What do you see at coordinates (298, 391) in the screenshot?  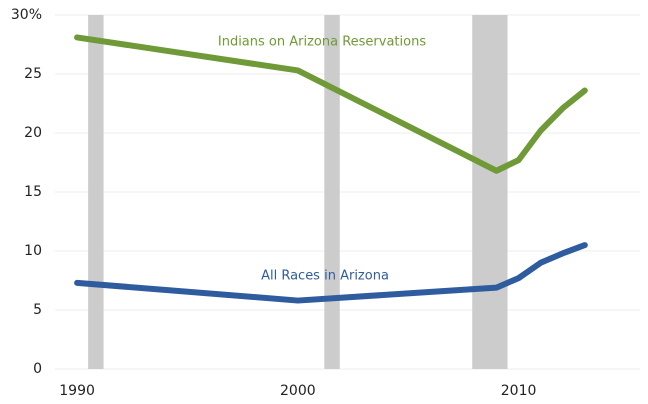 I see `x-tick-label: 2000` at bounding box center [298, 391].